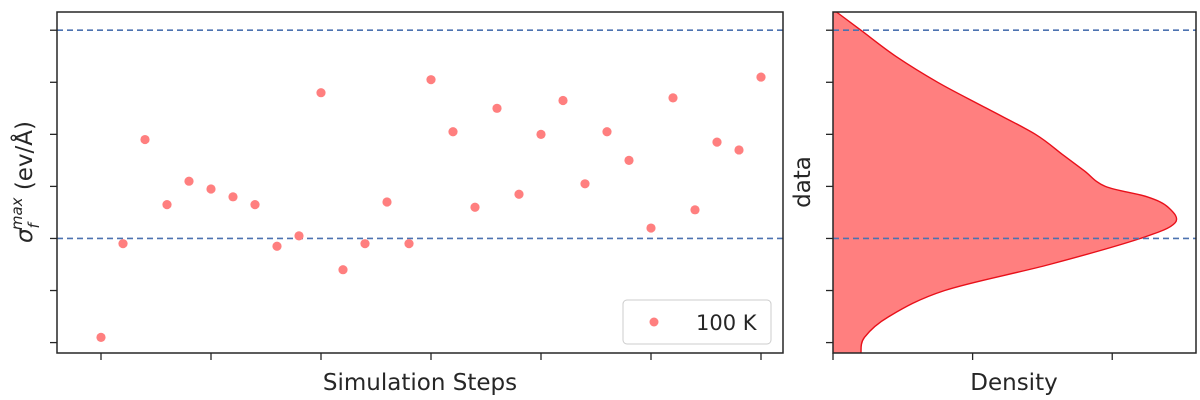  Describe the element at coordinates (803, 182) in the screenshot. I see `density-y-axis-label: data` at that location.